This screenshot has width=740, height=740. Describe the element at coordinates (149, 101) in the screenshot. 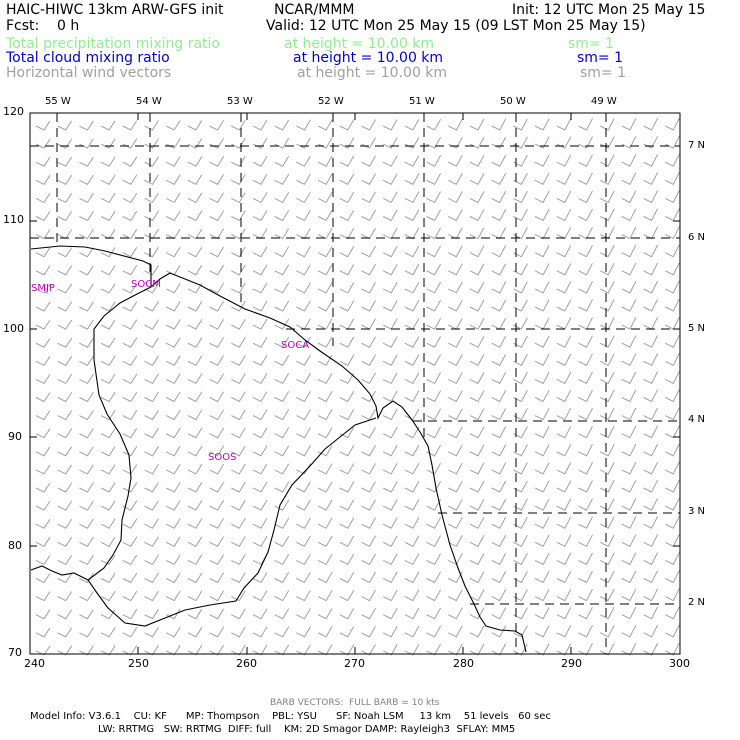

I see `lon-label-54w: 54 W` at that location.